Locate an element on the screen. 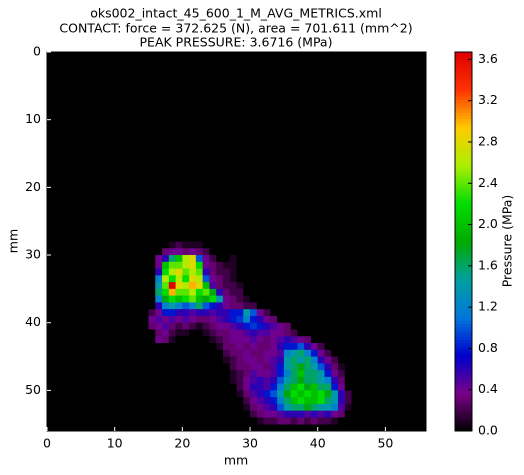 This screenshot has height=475, width=524. colorbar-tick-label: 0.4 is located at coordinates (488, 388).